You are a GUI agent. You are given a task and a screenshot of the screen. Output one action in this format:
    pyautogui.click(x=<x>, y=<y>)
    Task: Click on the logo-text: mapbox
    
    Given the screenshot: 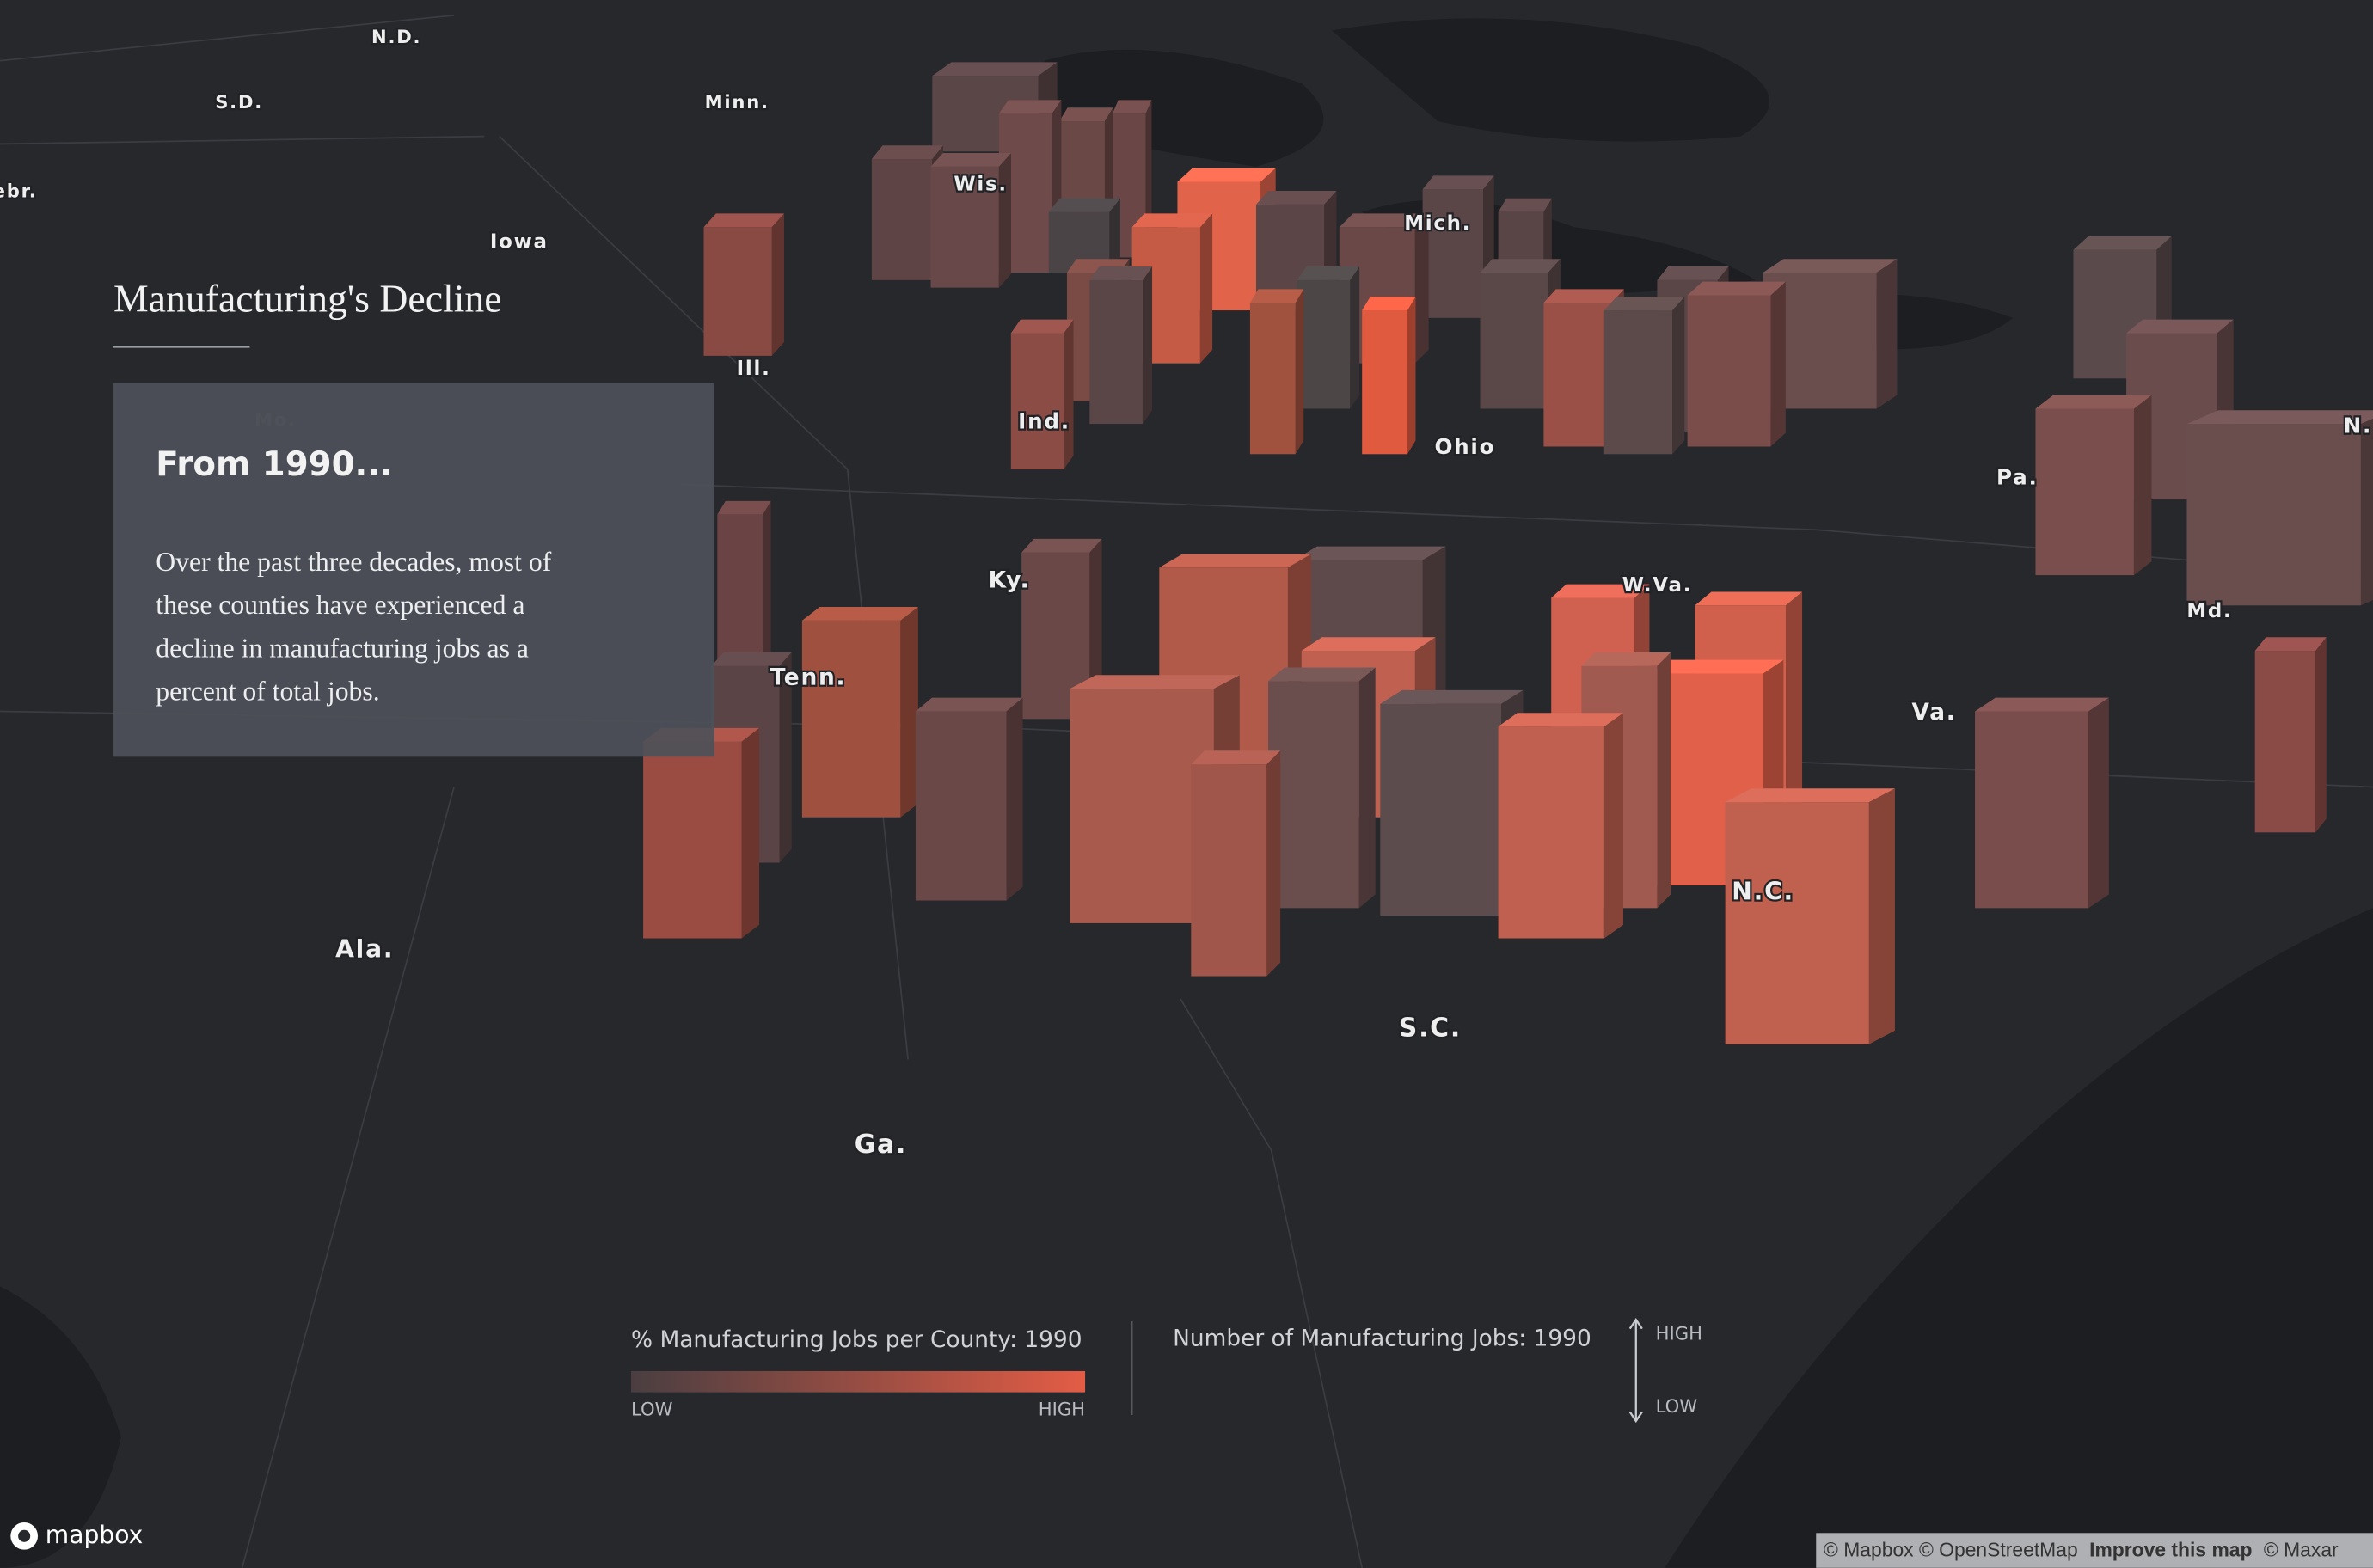 What is the action you would take?
    pyautogui.click(x=94, y=1535)
    